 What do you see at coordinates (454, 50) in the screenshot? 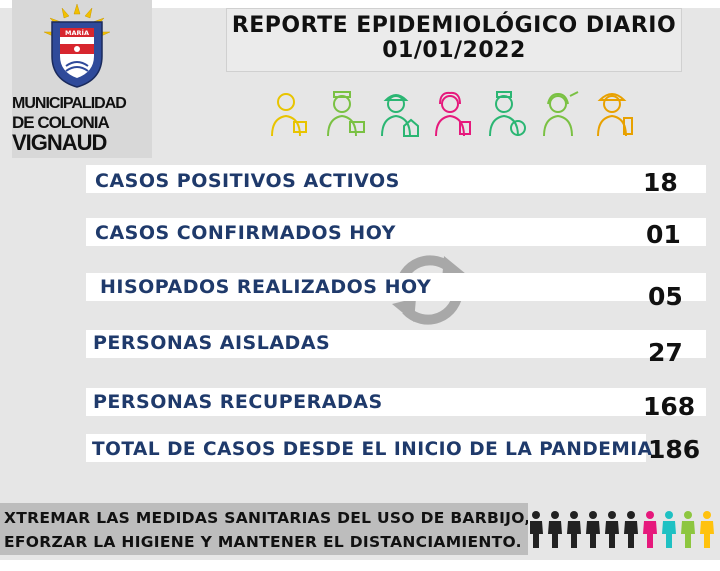
I see `report-date: 01/01/2022` at bounding box center [454, 50].